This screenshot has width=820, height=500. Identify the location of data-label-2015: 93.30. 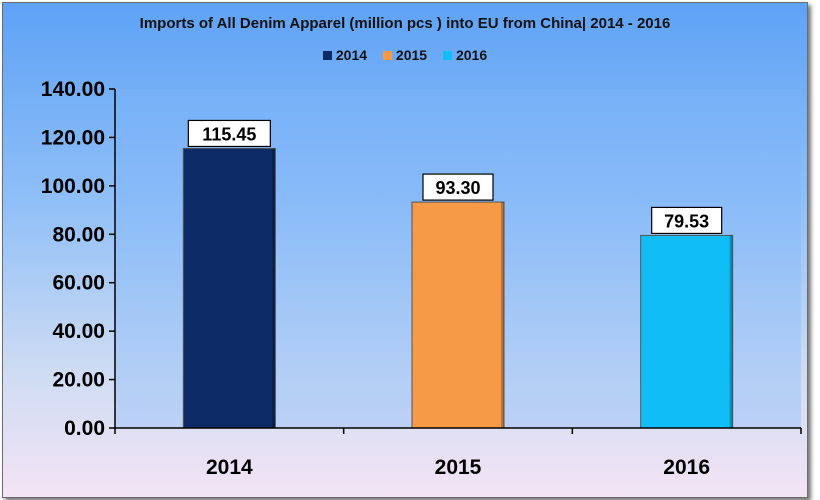
(457, 188).